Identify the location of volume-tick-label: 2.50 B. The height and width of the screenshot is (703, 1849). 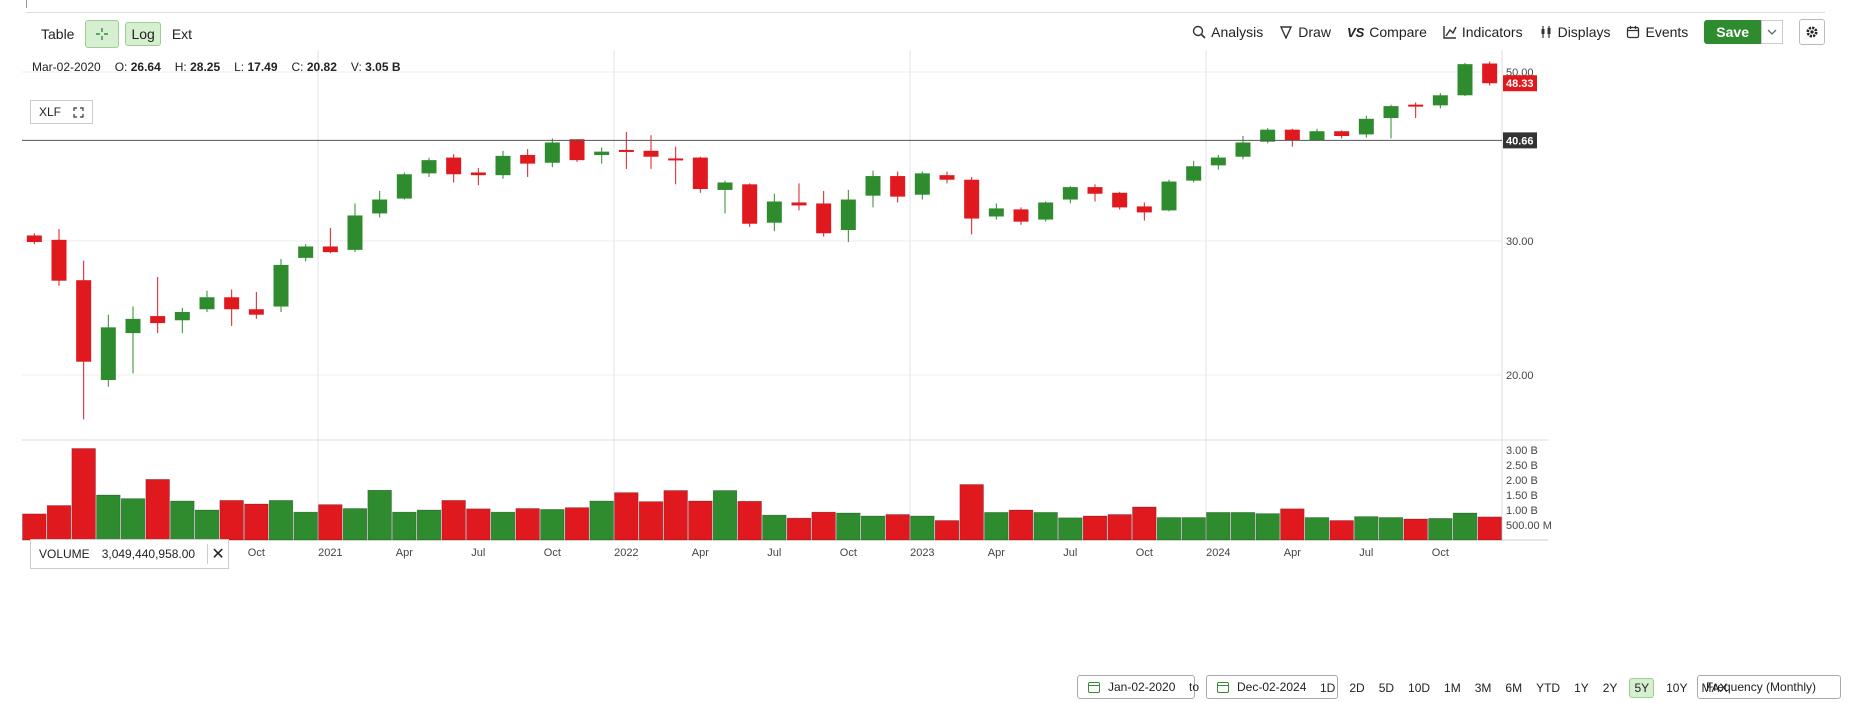
(1522, 466).